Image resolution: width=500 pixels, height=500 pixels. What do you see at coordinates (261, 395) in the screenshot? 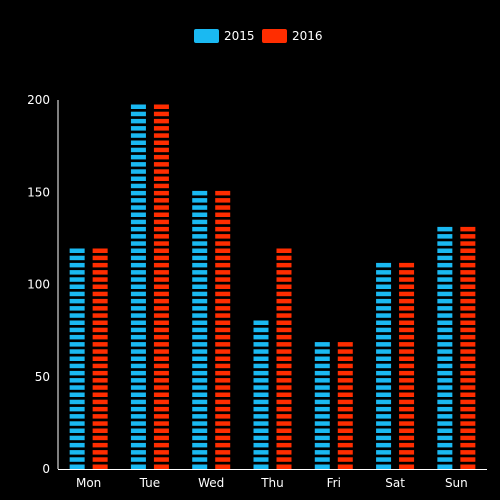
I see `bar-2015-Thu` at bounding box center [261, 395].